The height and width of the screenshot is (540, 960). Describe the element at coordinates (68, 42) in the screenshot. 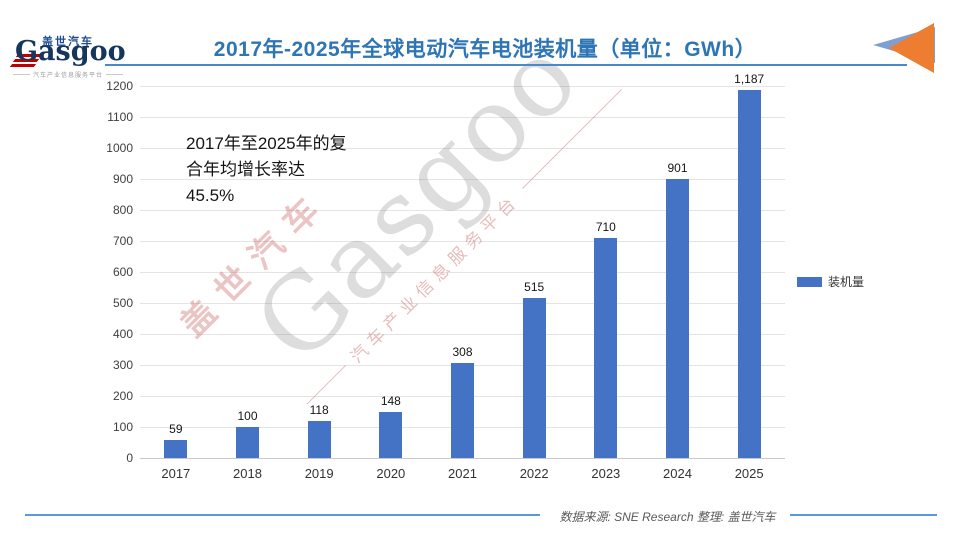

I see `logo-brand-cn: 盖世汽车` at that location.